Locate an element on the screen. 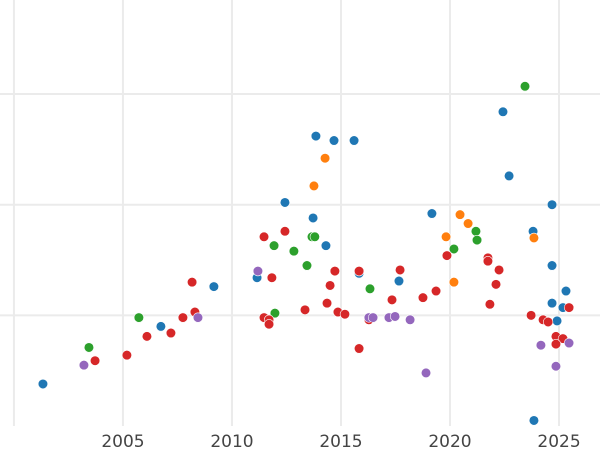  x-tick-labels: 2005 2010 2015 2020 2025 is located at coordinates (340, 441).